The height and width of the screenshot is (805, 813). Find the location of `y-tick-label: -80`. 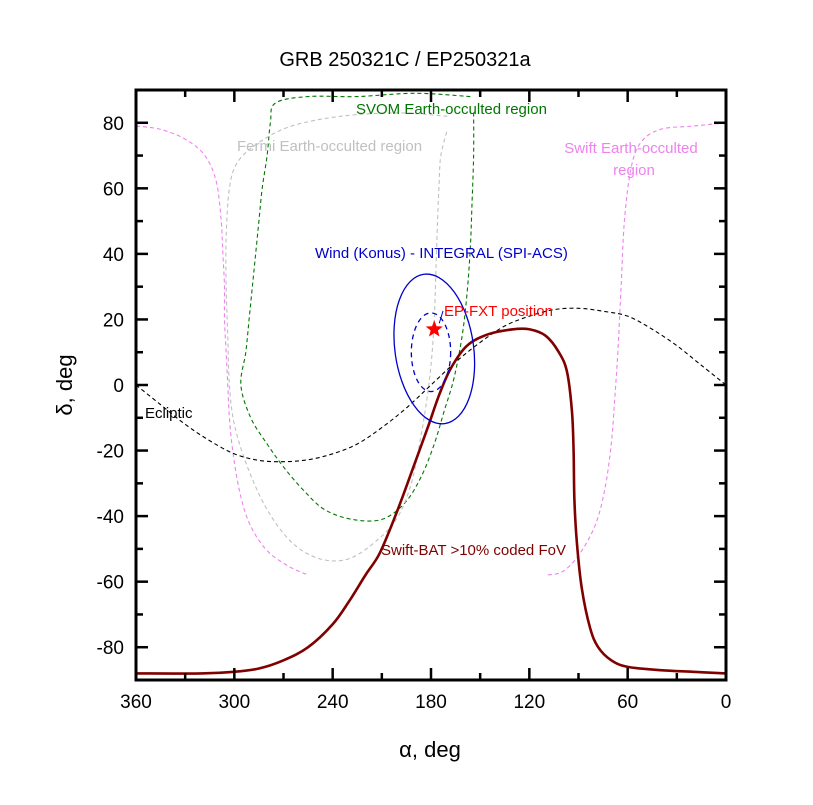

y-tick-label: -80 is located at coordinates (110, 648).